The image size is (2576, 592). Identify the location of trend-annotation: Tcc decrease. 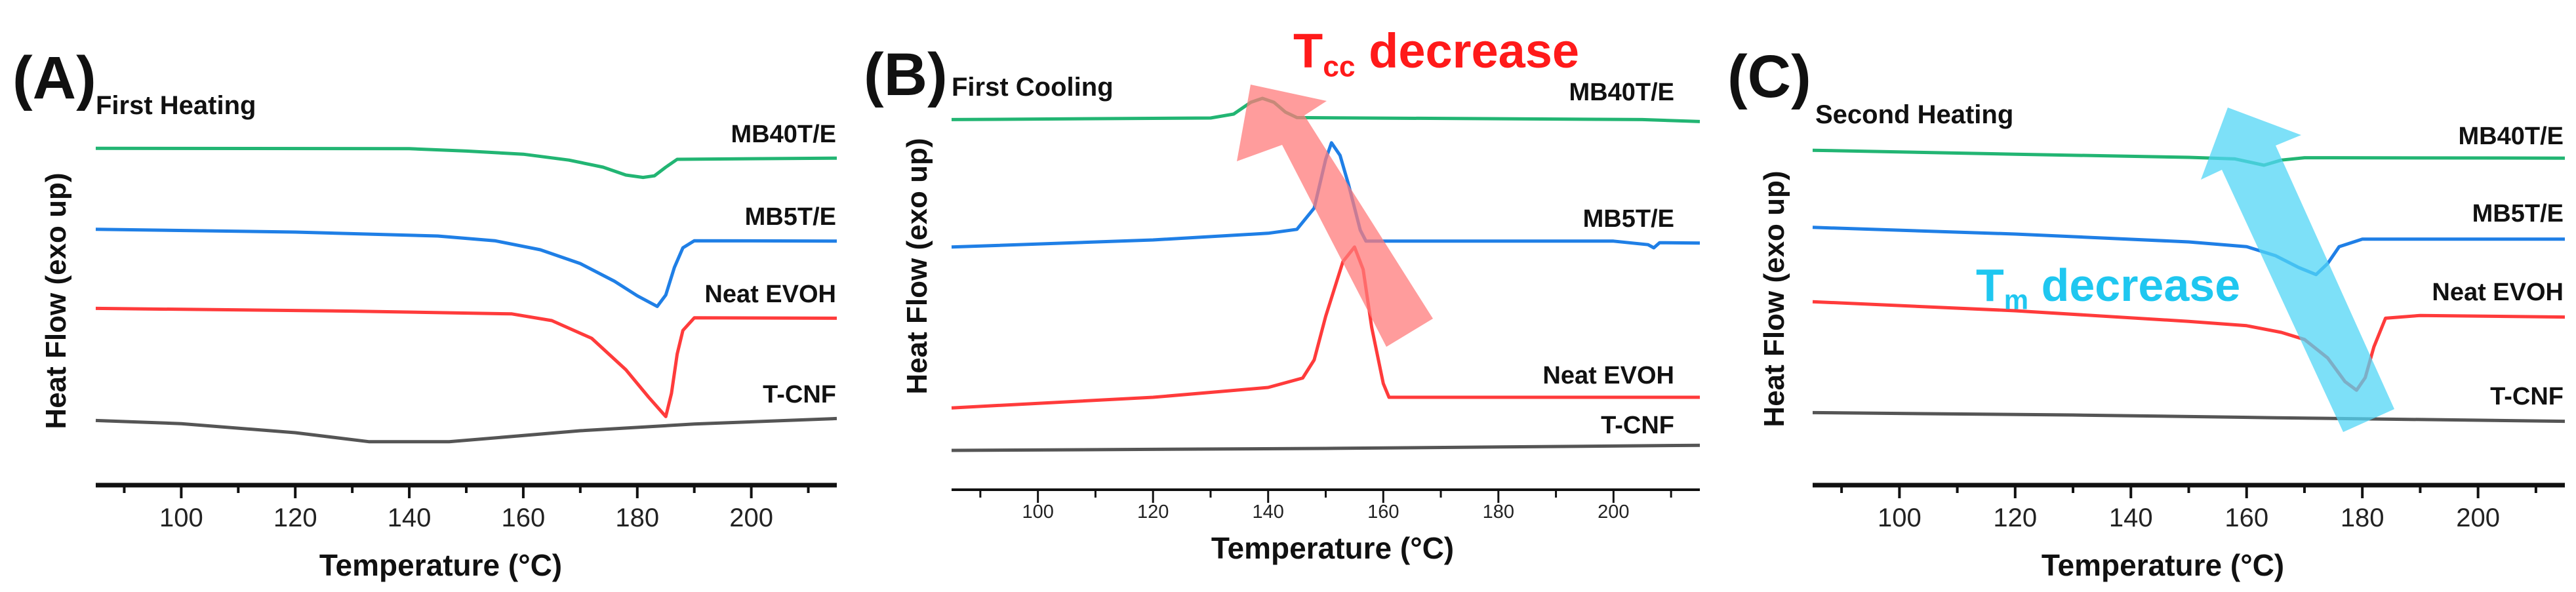
(1436, 53).